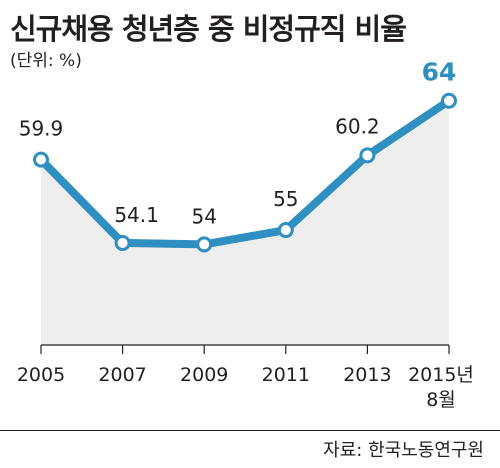 This screenshot has width=500, height=468. Describe the element at coordinates (203, 216) in the screenshot. I see `data-label: 54` at that location.